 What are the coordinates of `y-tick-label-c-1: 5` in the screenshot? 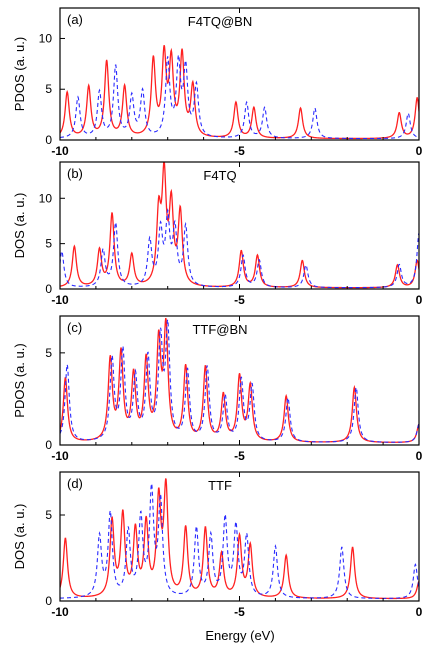 It's located at (48, 353).